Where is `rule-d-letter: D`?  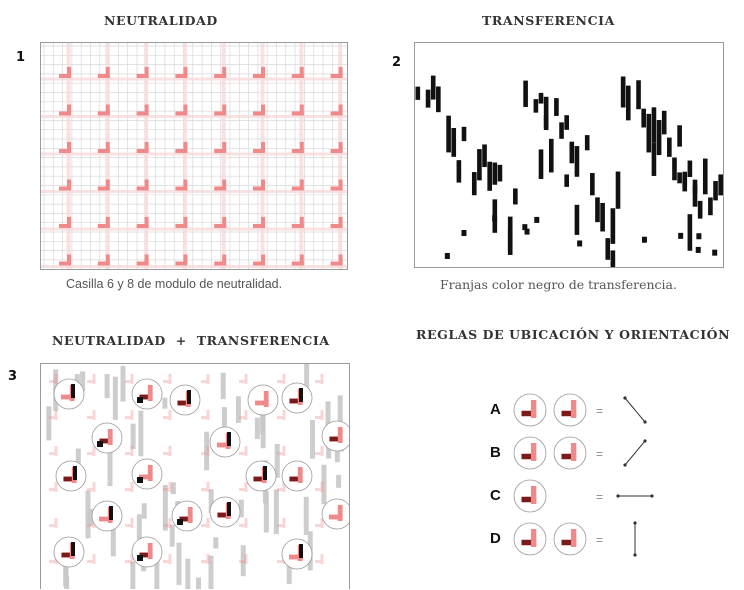 rule-d-letter: D is located at coordinates (495, 538).